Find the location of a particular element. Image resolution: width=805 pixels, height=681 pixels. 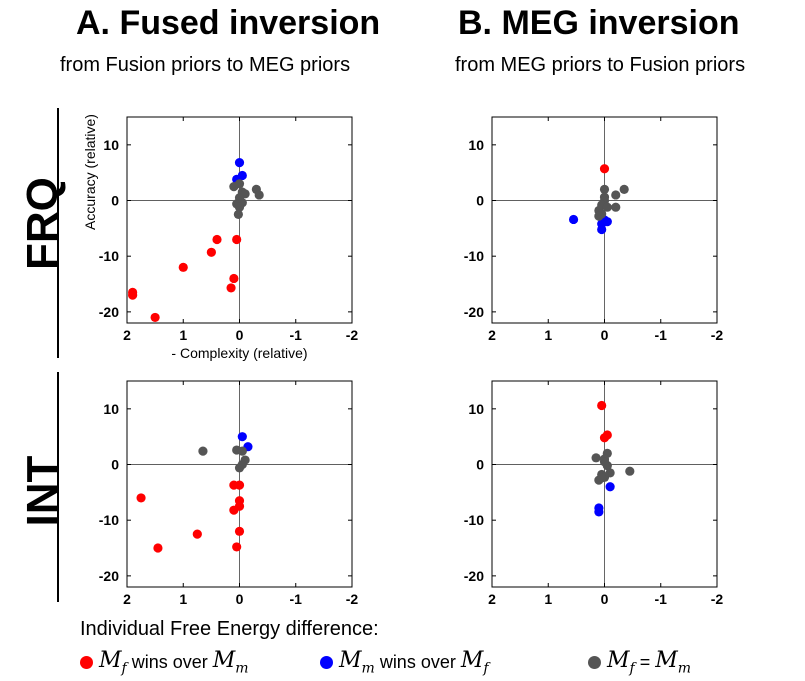

row-divider-frq is located at coordinates (58, 233).